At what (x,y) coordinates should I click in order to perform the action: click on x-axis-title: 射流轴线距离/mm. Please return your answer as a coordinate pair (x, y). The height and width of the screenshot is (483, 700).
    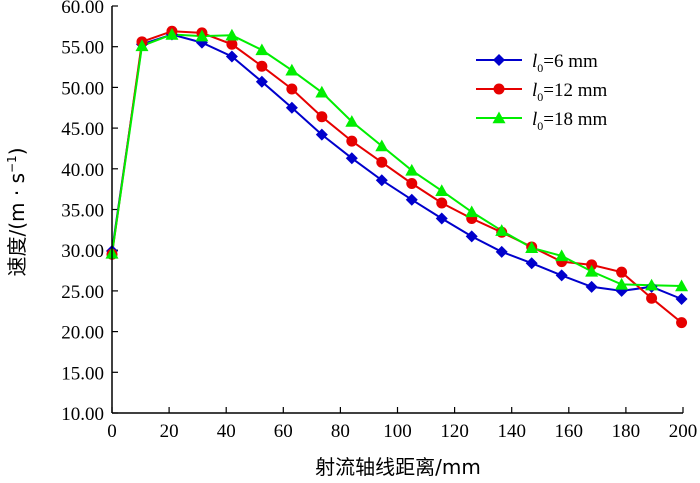
    Looking at the image, I should click on (398, 467).